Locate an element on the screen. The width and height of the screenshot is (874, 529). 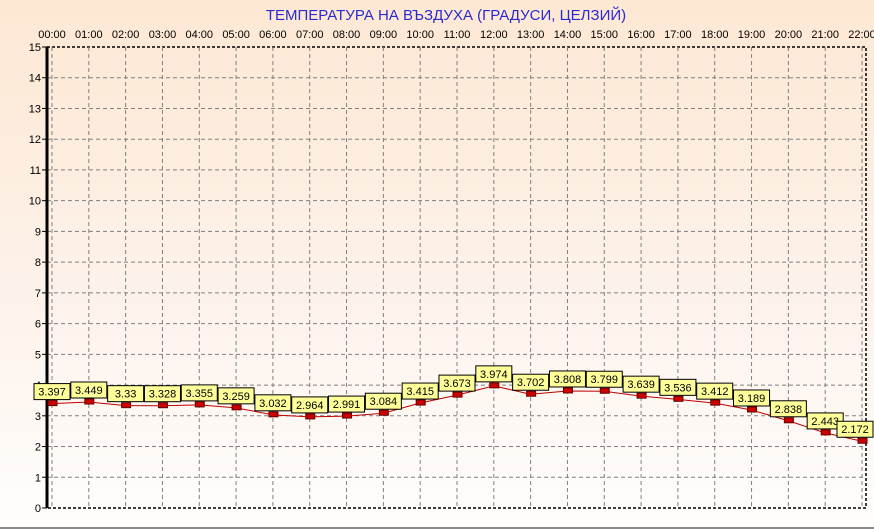
x-tick-label: 06:00 is located at coordinates (273, 35).